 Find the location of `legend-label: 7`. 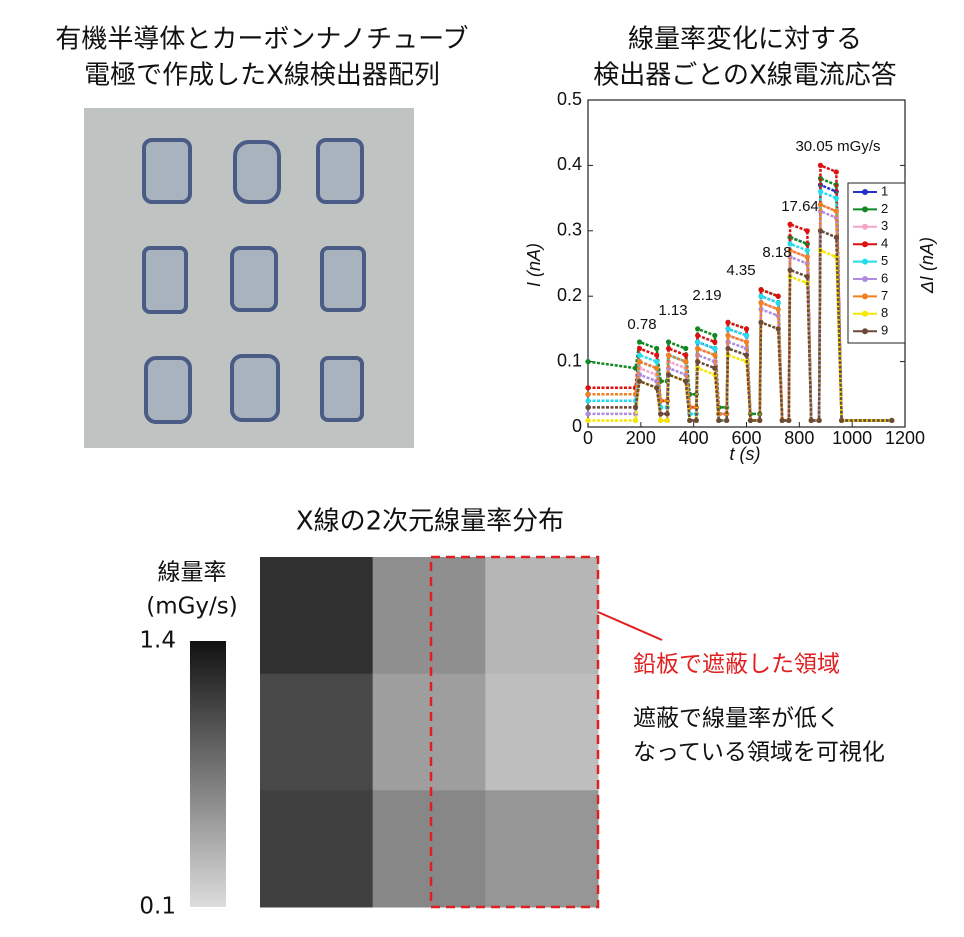

legend-label: 7 is located at coordinates (884, 295).